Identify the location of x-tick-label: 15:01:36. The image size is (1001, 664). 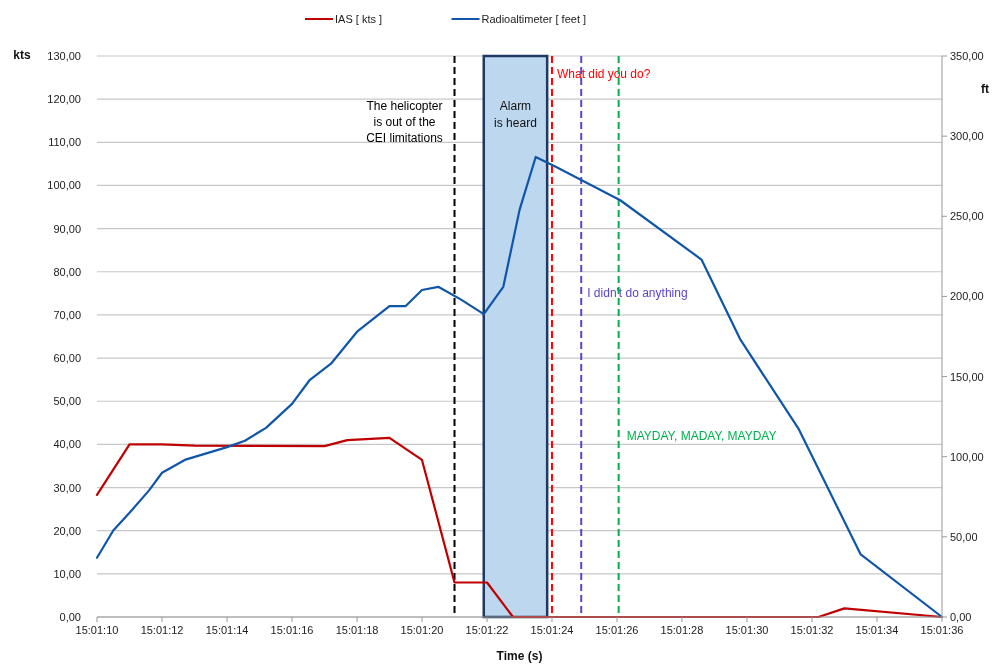
(942, 630).